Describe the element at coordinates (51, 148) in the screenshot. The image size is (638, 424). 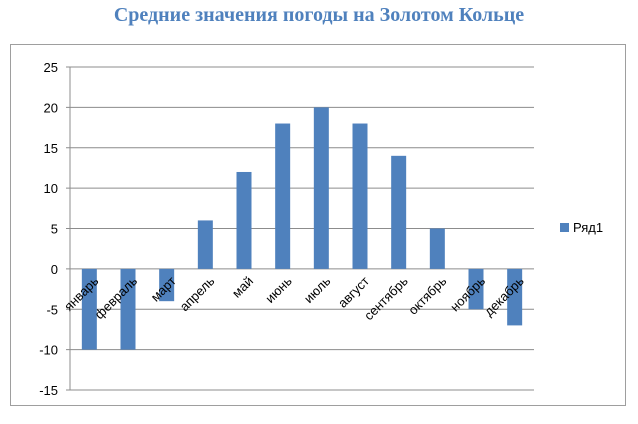
I see `y-tick-label: 15` at that location.